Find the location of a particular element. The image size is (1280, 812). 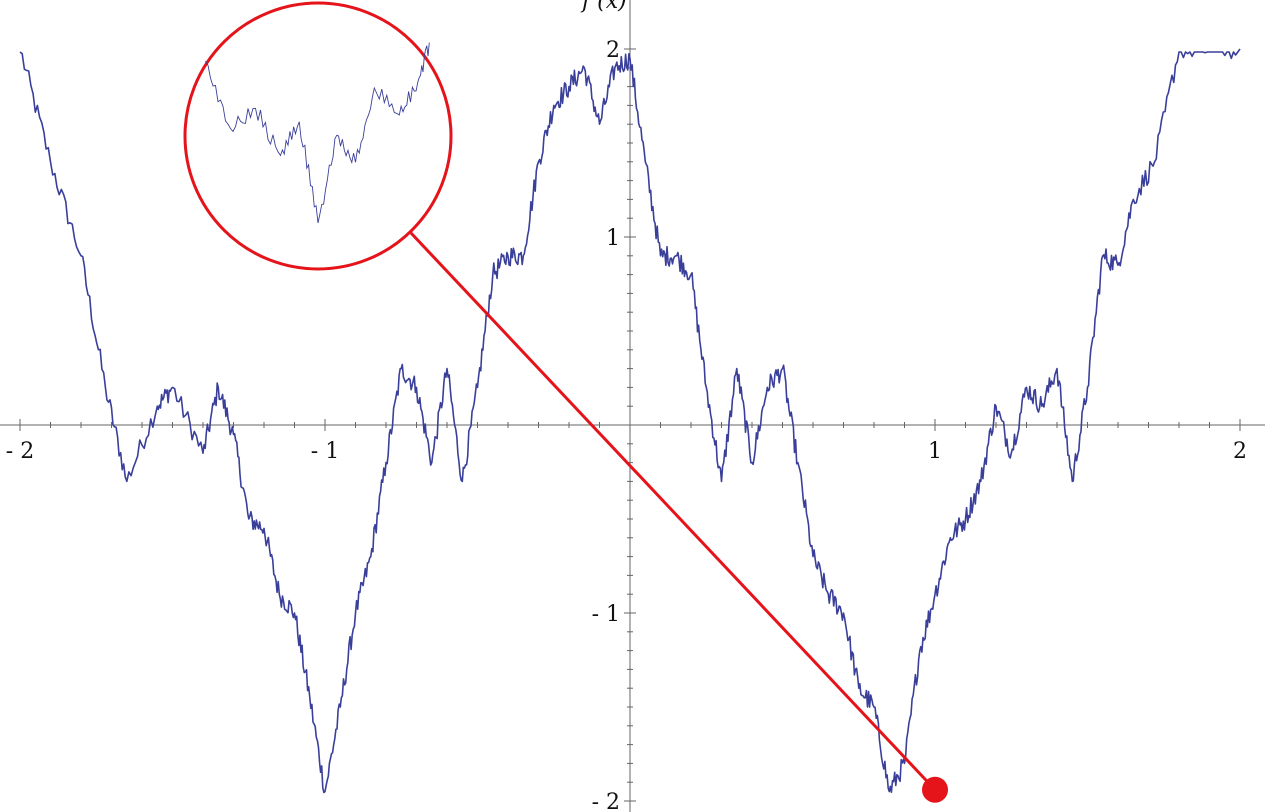

x-tick-label: - 1 is located at coordinates (325, 451).